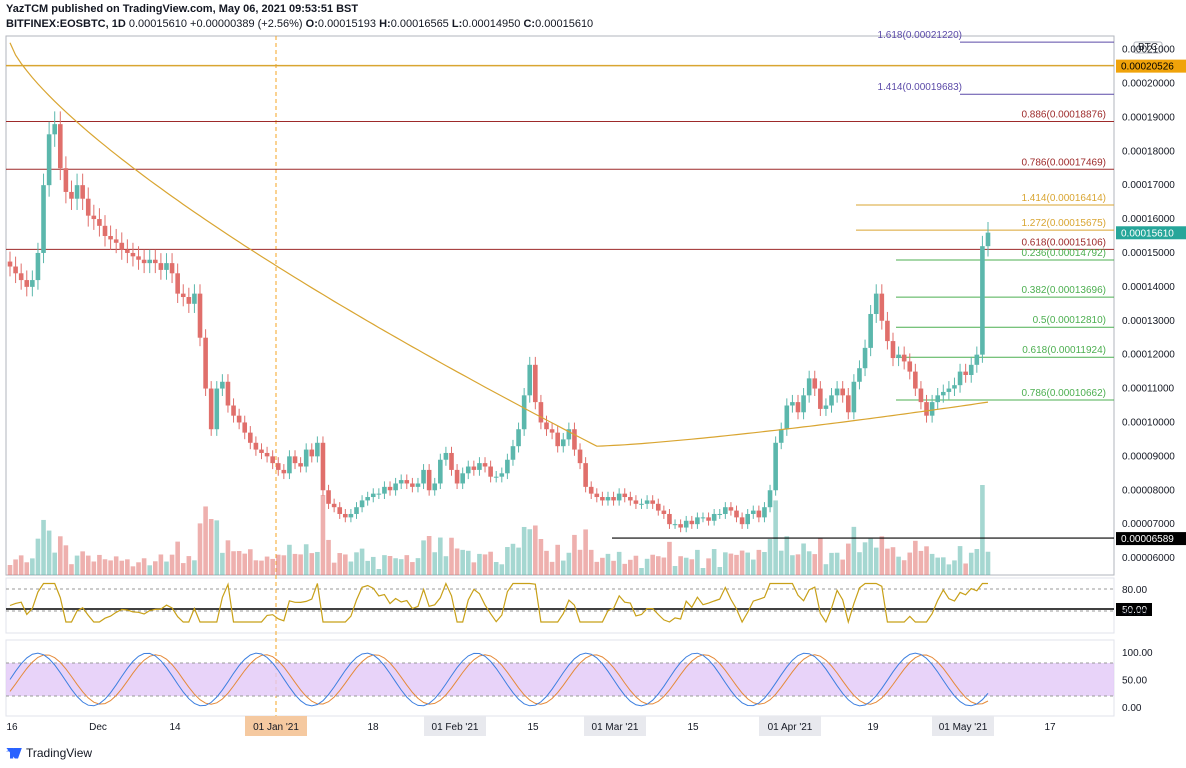  What do you see at coordinates (98, 727) in the screenshot?
I see `time-tick-label: Dec` at bounding box center [98, 727].